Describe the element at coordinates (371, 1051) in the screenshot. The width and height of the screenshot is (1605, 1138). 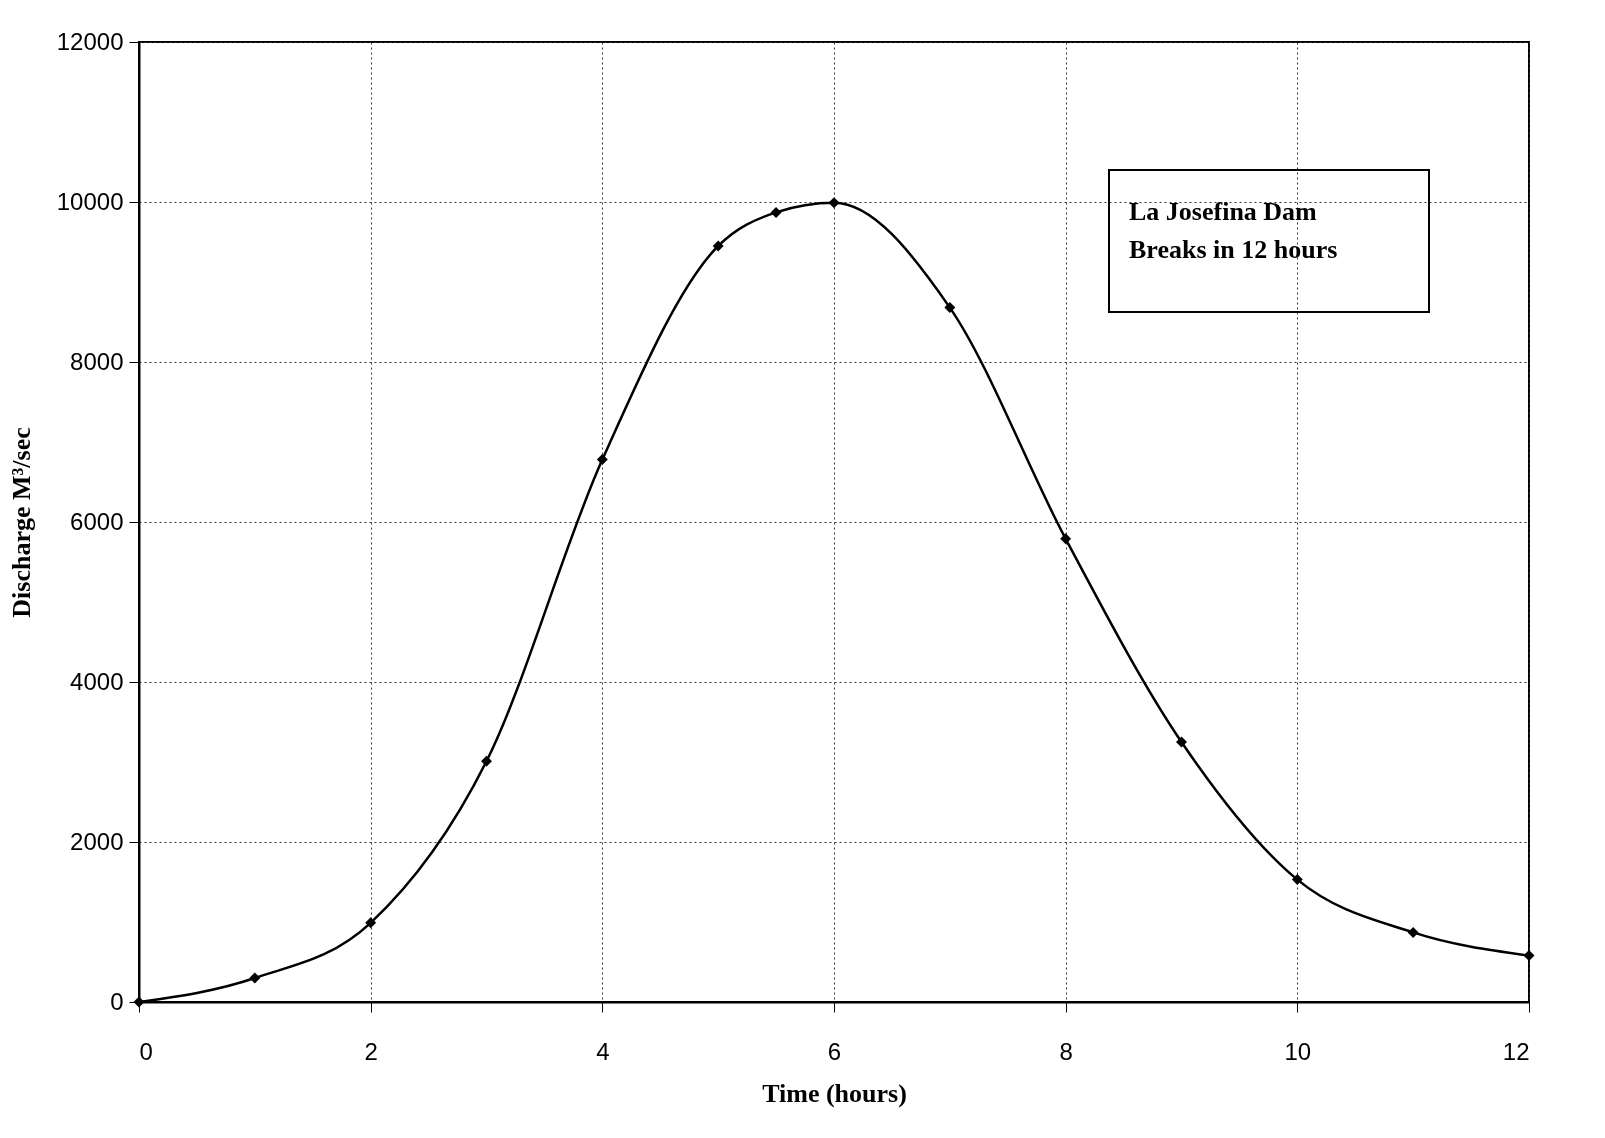
I see `x-tick-label: 2` at that location.